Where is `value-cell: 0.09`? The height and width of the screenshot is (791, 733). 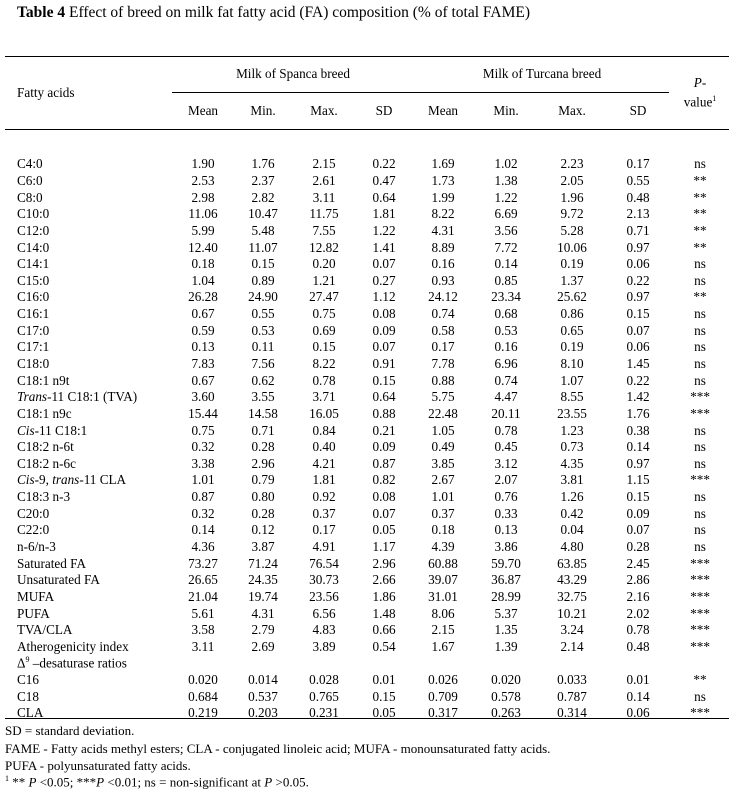
value-cell: 0.09 is located at coordinates (384, 330).